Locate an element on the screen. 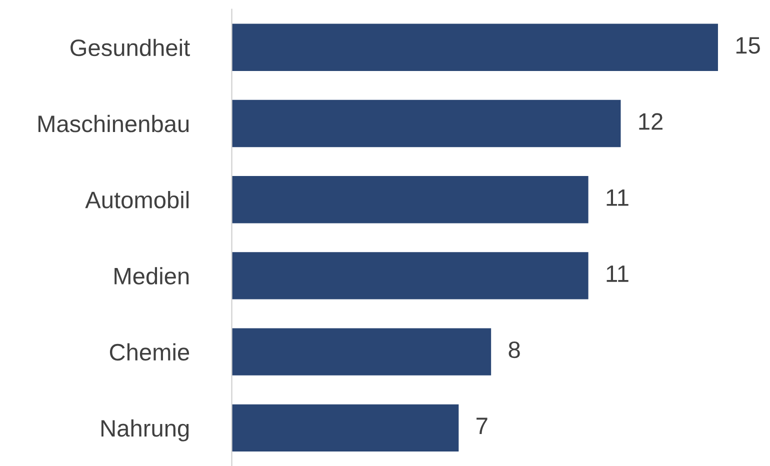 The height and width of the screenshot is (466, 770). data-label: 15 is located at coordinates (748, 45).